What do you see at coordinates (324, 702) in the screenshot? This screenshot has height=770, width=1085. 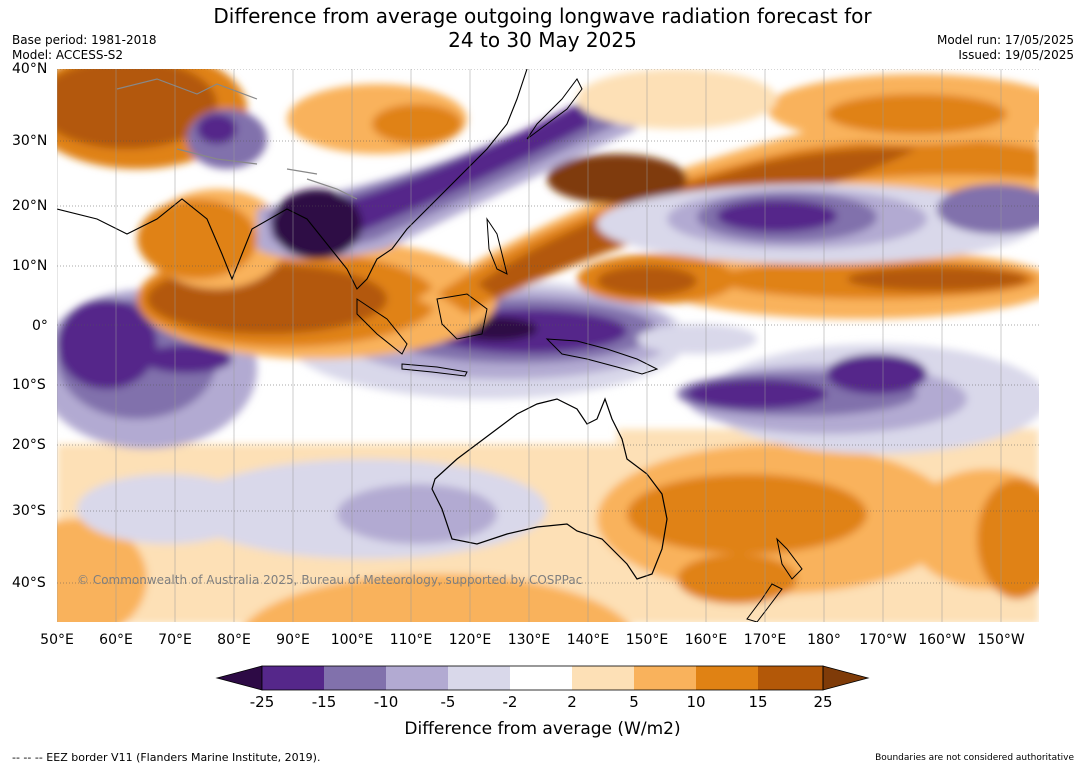 I see `colorbar-tick: -15` at bounding box center [324, 702].